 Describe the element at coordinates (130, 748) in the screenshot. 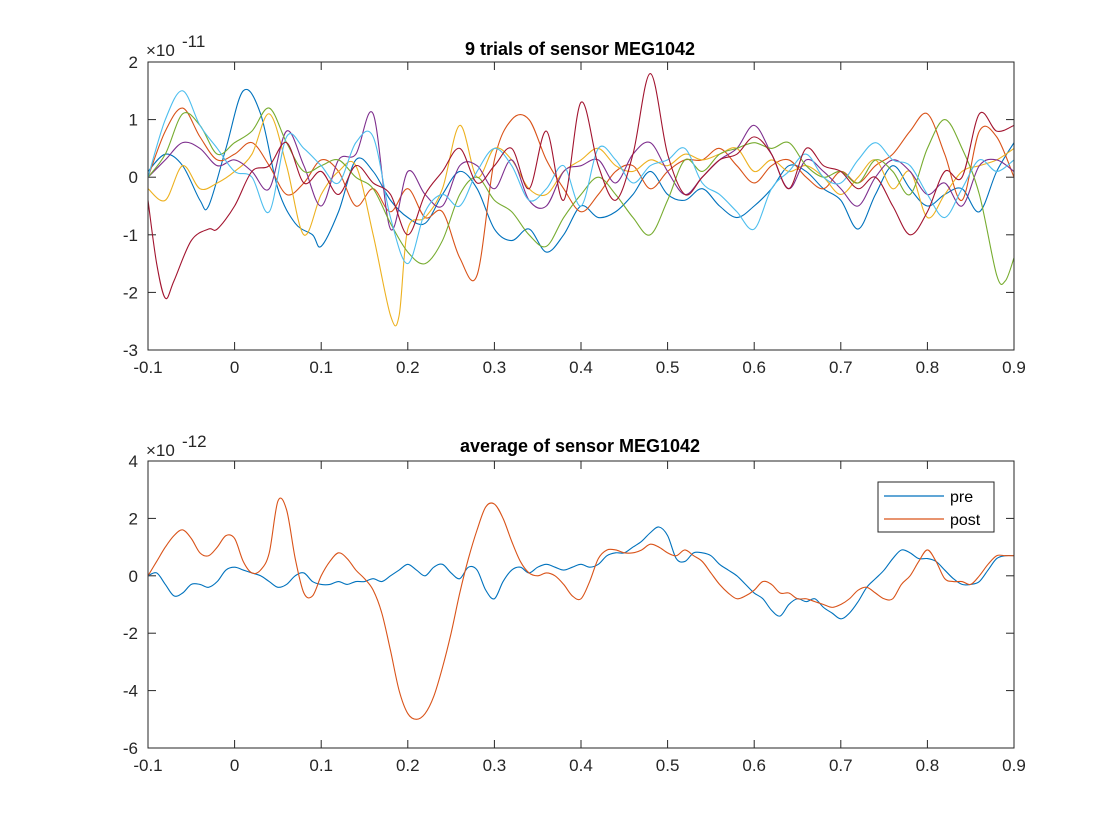

I see `average-y-tick-label: -6` at that location.